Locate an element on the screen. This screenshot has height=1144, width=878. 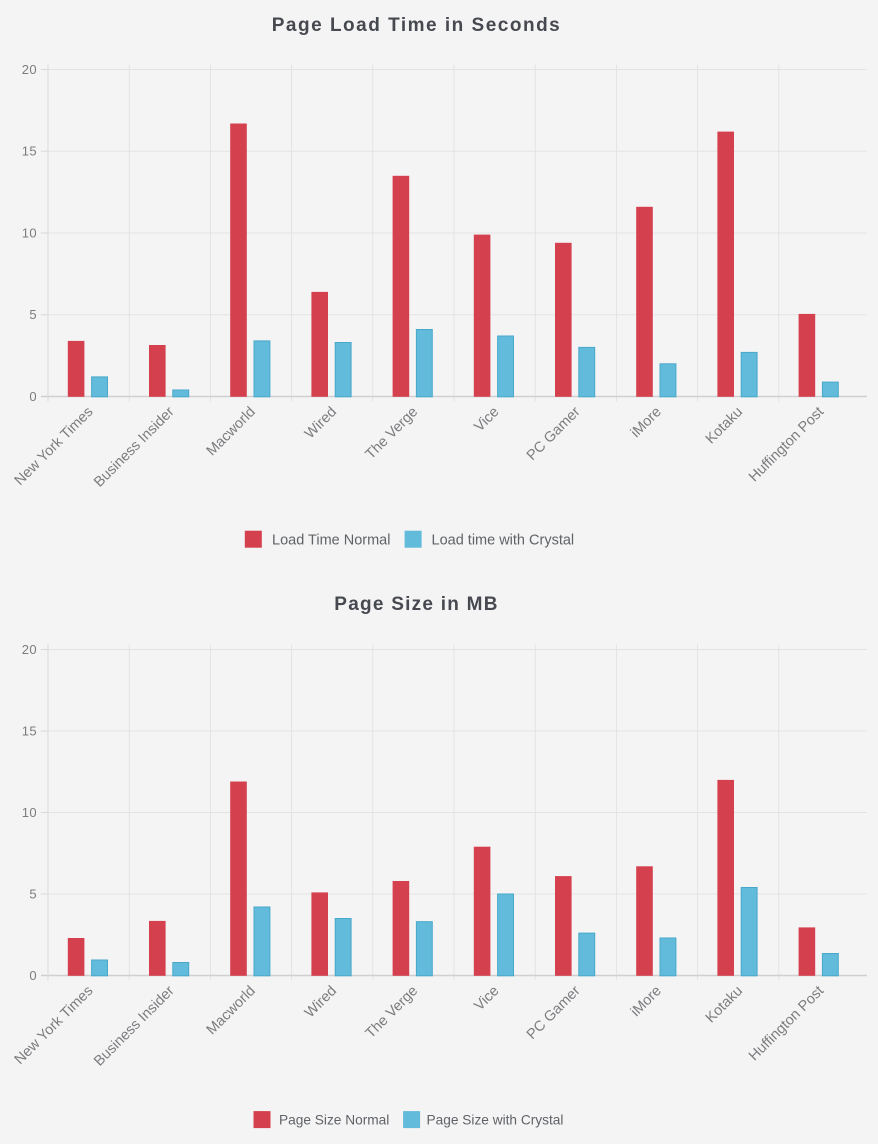
svg-text: Page Size with Crystal is located at coordinates (495, 1120).